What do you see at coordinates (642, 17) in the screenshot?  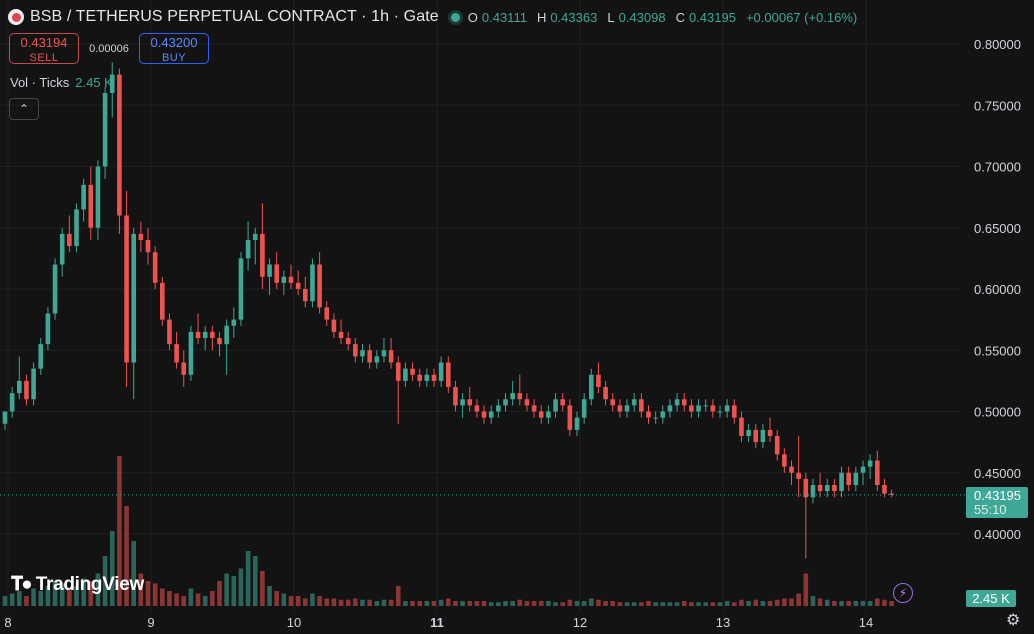 I see `low-value: 0.43098` at bounding box center [642, 17].